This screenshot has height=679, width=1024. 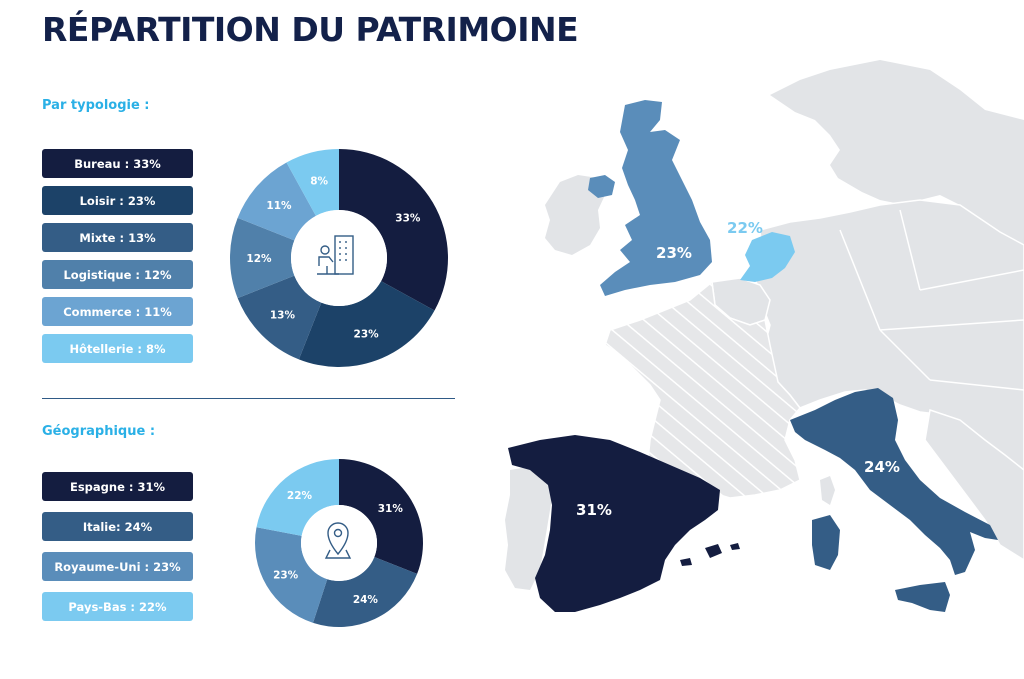 I want to click on page-title: RÉPARTITION DU PATRIMOINE, so click(x=310, y=29).